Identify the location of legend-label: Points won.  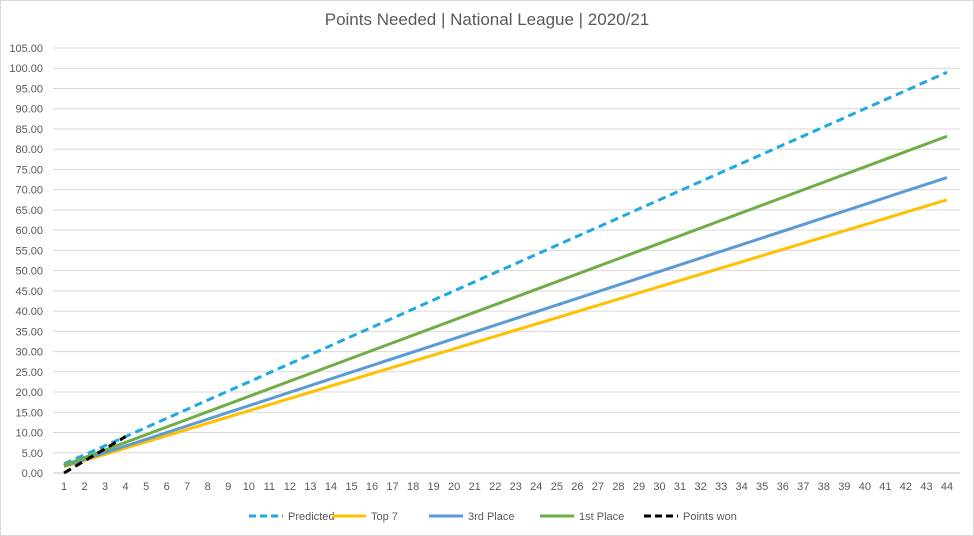
(710, 517).